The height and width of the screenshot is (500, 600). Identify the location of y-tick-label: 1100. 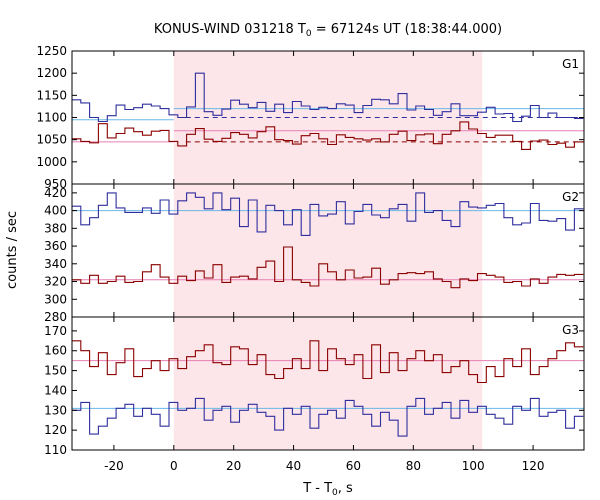
(51, 118).